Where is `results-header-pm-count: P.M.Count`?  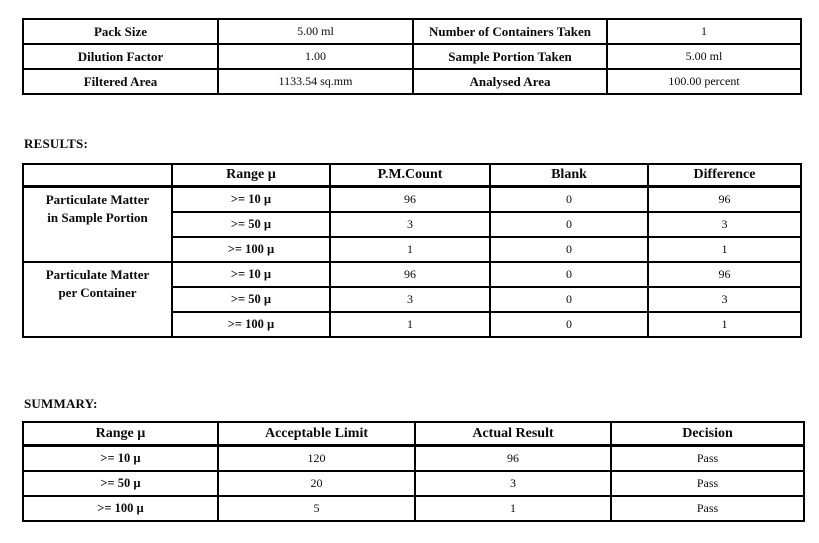 results-header-pm-count: P.M.Count is located at coordinates (410, 175).